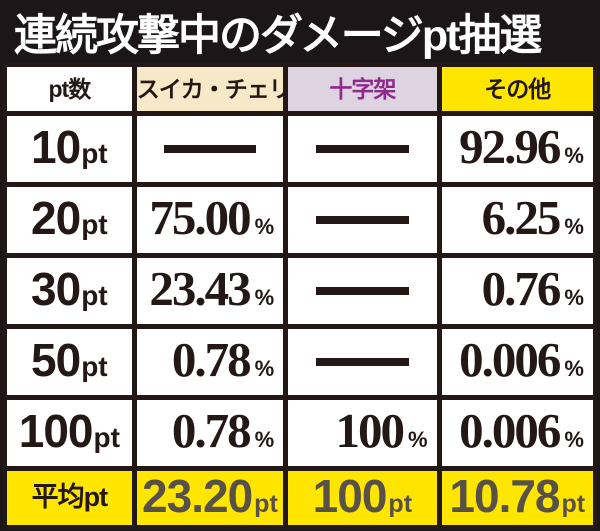  I want to click on column-header-cross: 十字架, so click(362, 89).